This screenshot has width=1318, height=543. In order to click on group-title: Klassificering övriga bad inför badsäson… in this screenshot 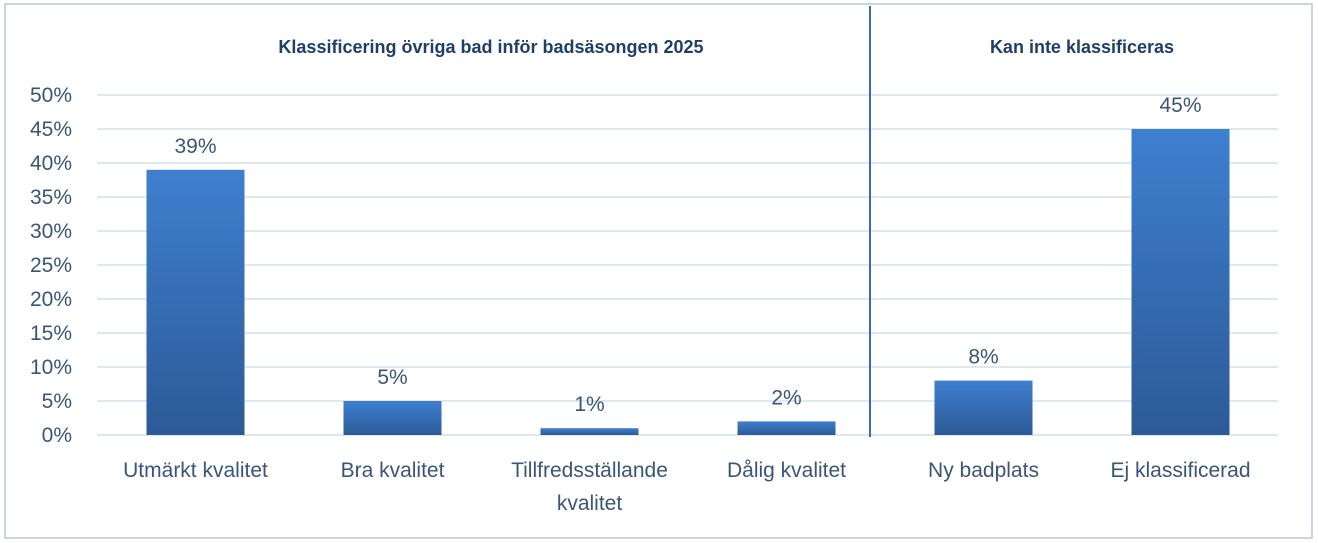, I will do `click(490, 47)`.